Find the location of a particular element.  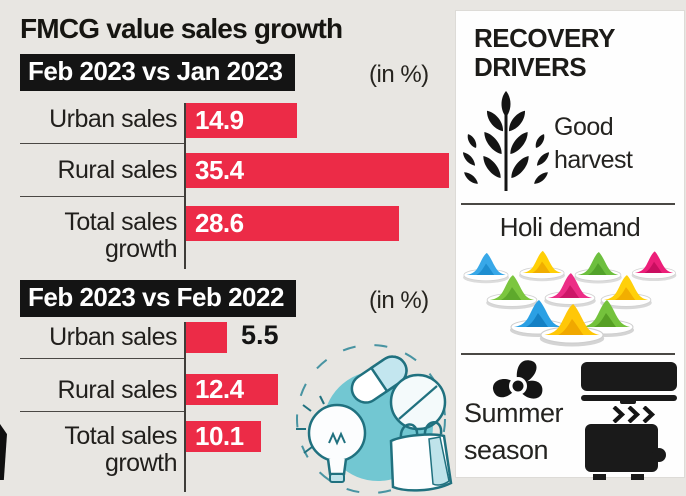

good-harvest-label: Good harvest is located at coordinates (593, 143).